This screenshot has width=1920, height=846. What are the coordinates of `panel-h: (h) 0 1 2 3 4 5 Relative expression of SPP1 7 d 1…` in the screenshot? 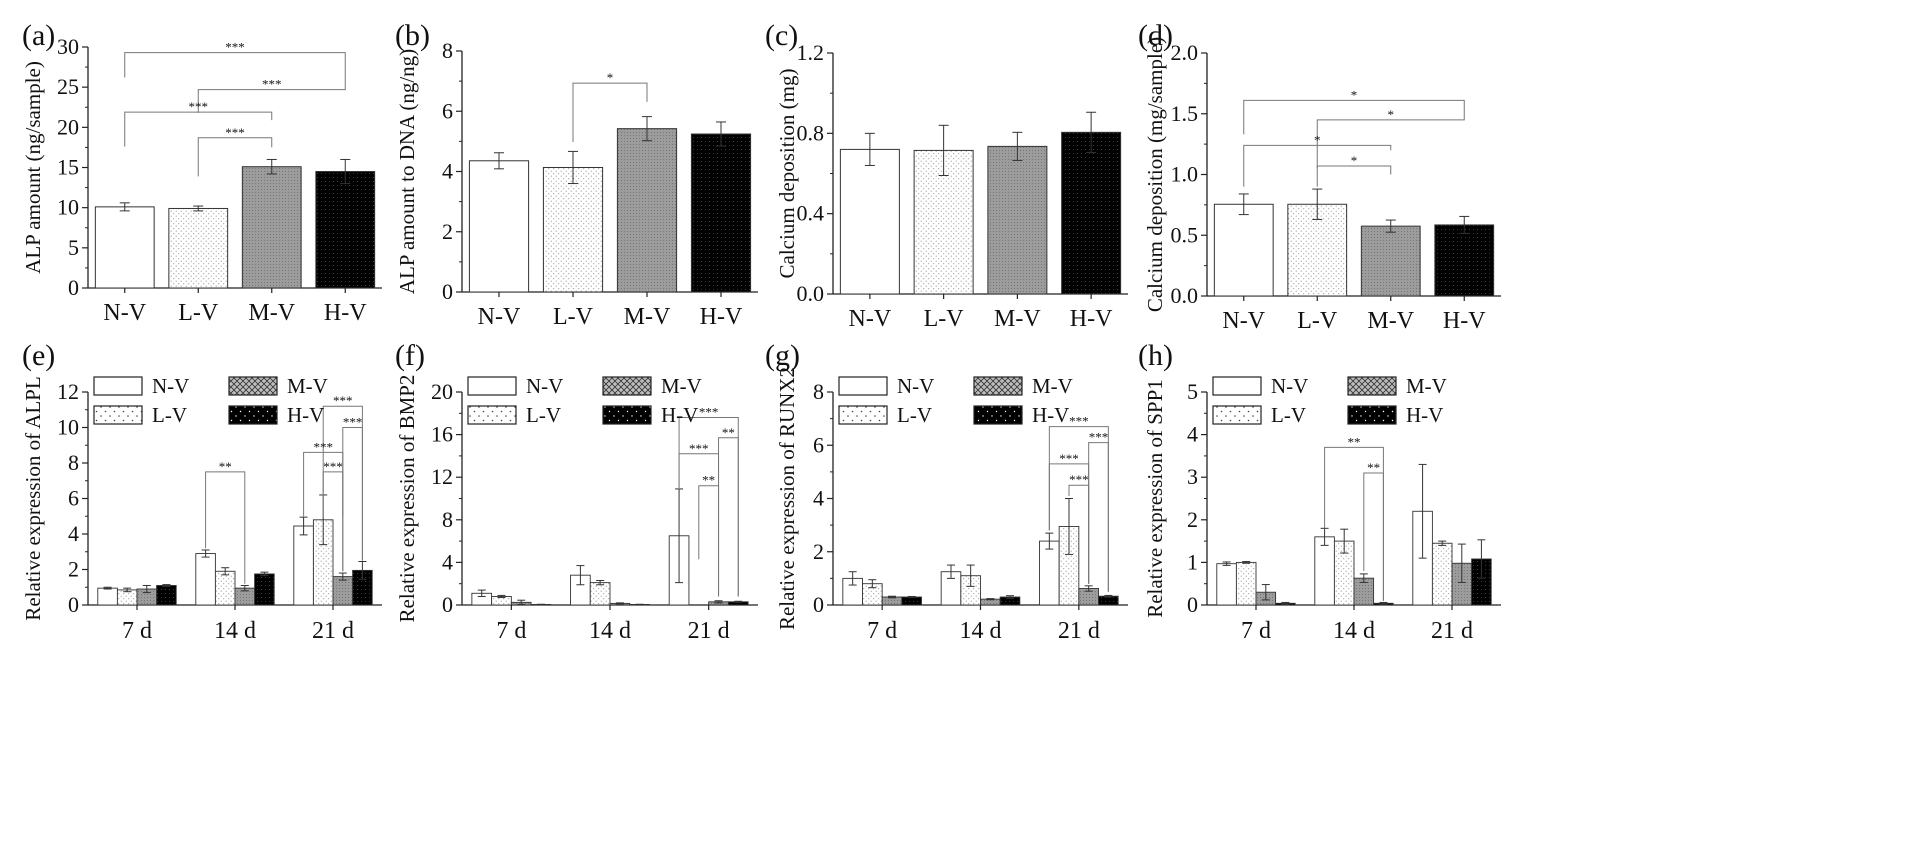 It's located at (1319, 491).